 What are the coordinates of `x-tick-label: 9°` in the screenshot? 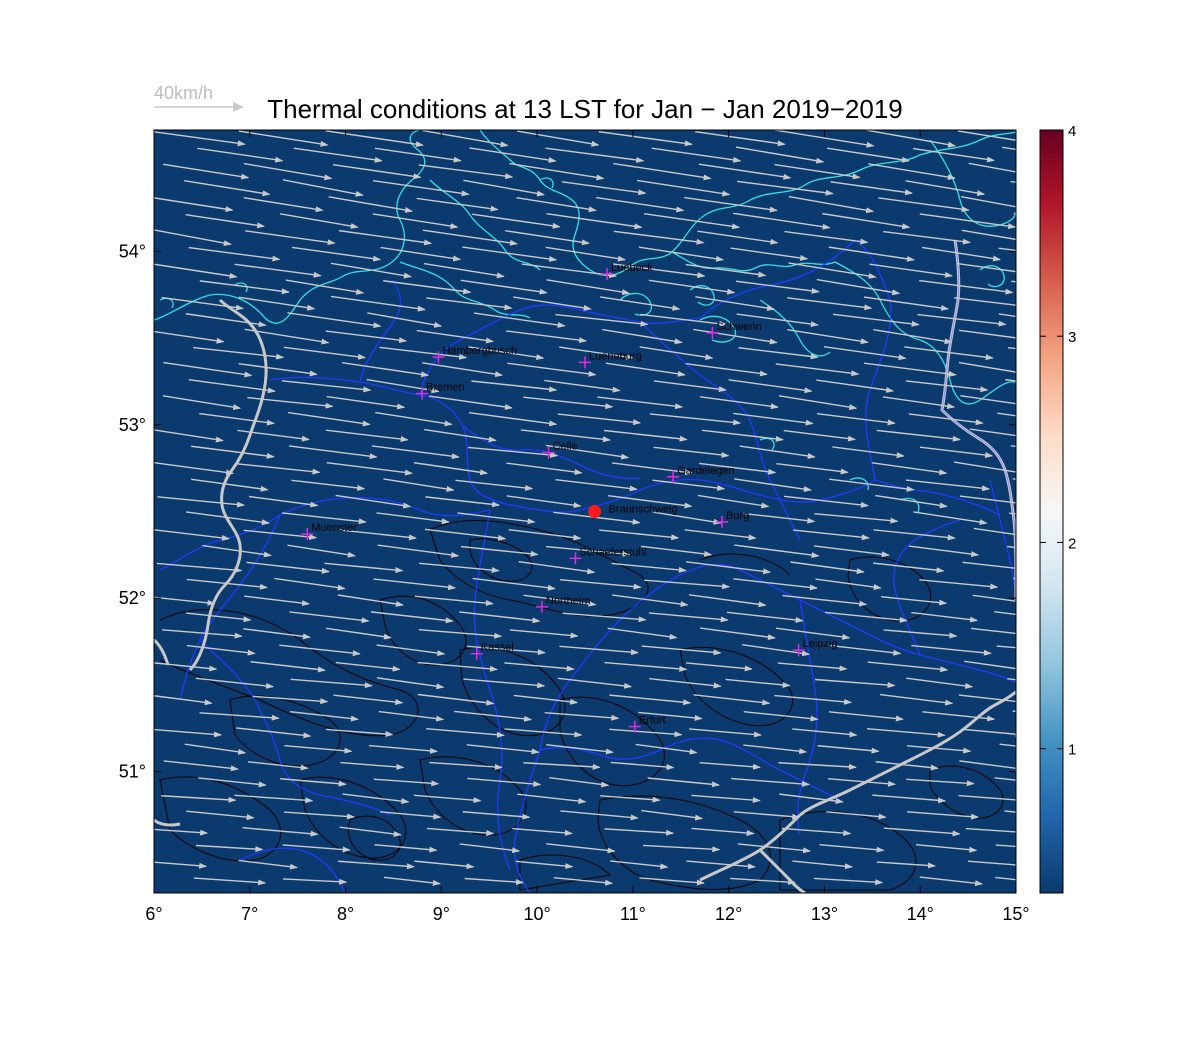 It's located at (441, 914).